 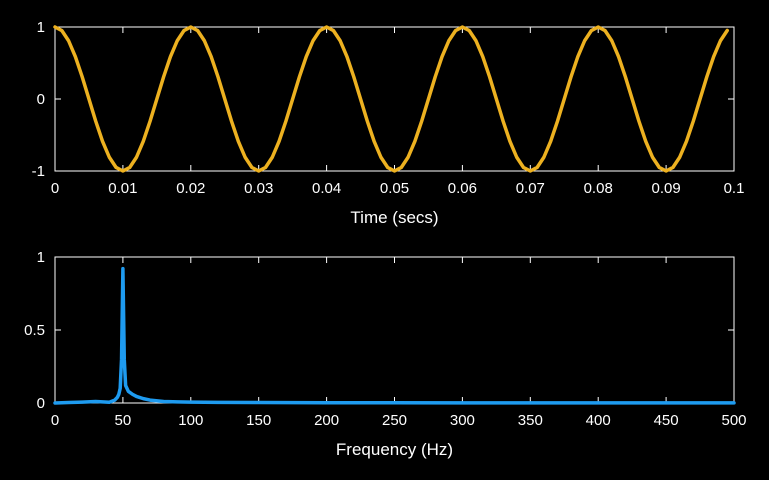 I want to click on frequency-plot-xtick-label: 350, so click(x=530, y=420).